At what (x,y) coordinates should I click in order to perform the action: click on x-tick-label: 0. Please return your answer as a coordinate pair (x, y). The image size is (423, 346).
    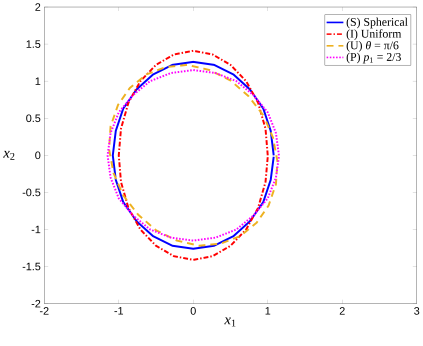
    Looking at the image, I should click on (193, 311).